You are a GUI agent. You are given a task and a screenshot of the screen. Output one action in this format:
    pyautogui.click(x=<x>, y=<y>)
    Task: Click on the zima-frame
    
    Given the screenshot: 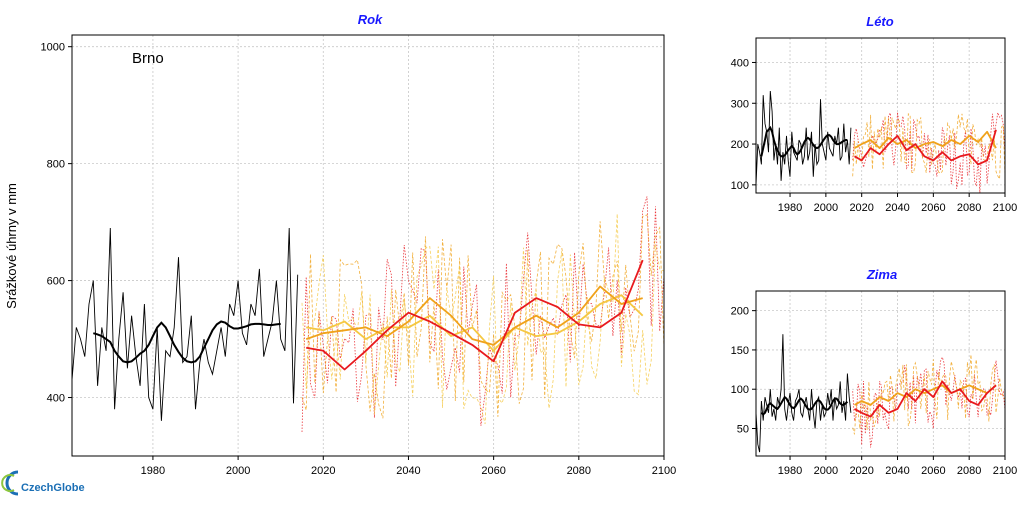 What is the action you would take?
    pyautogui.click(x=880, y=373)
    